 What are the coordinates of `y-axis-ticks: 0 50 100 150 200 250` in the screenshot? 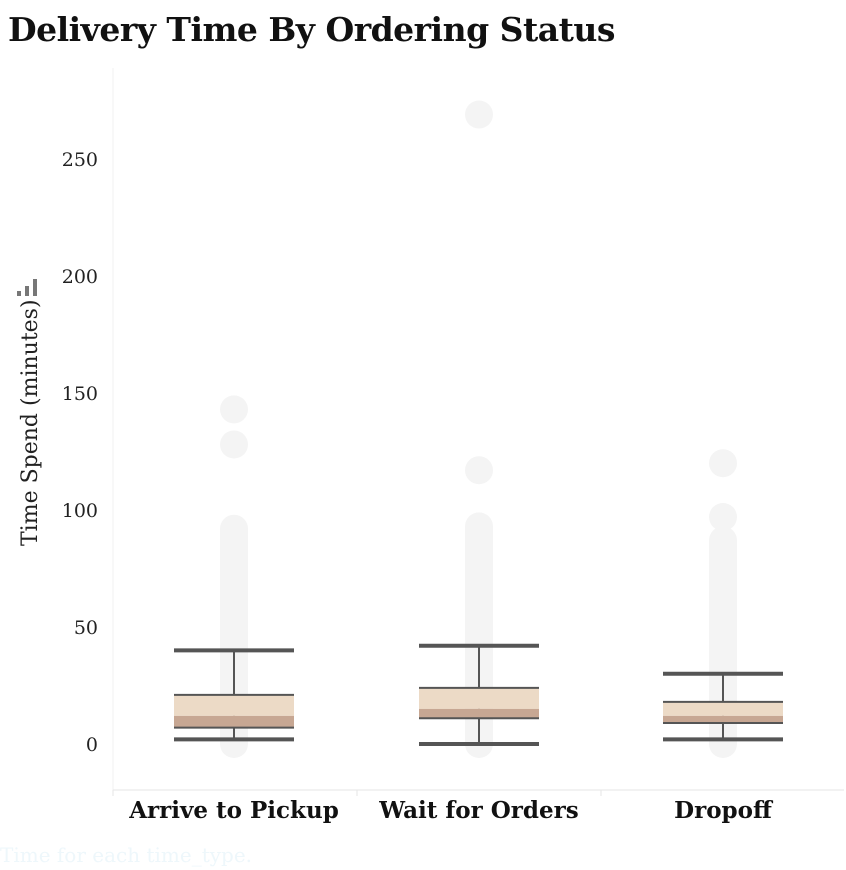 It's located at (80, 452).